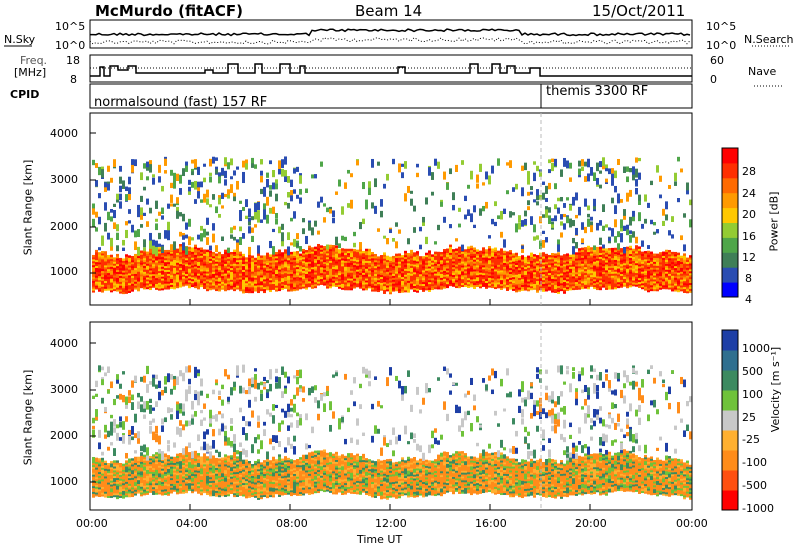 Image resolution: width=800 pixels, height=554 pixels. Describe the element at coordinates (25, 94) in the screenshot. I see `cpid-label: CPID` at that location.